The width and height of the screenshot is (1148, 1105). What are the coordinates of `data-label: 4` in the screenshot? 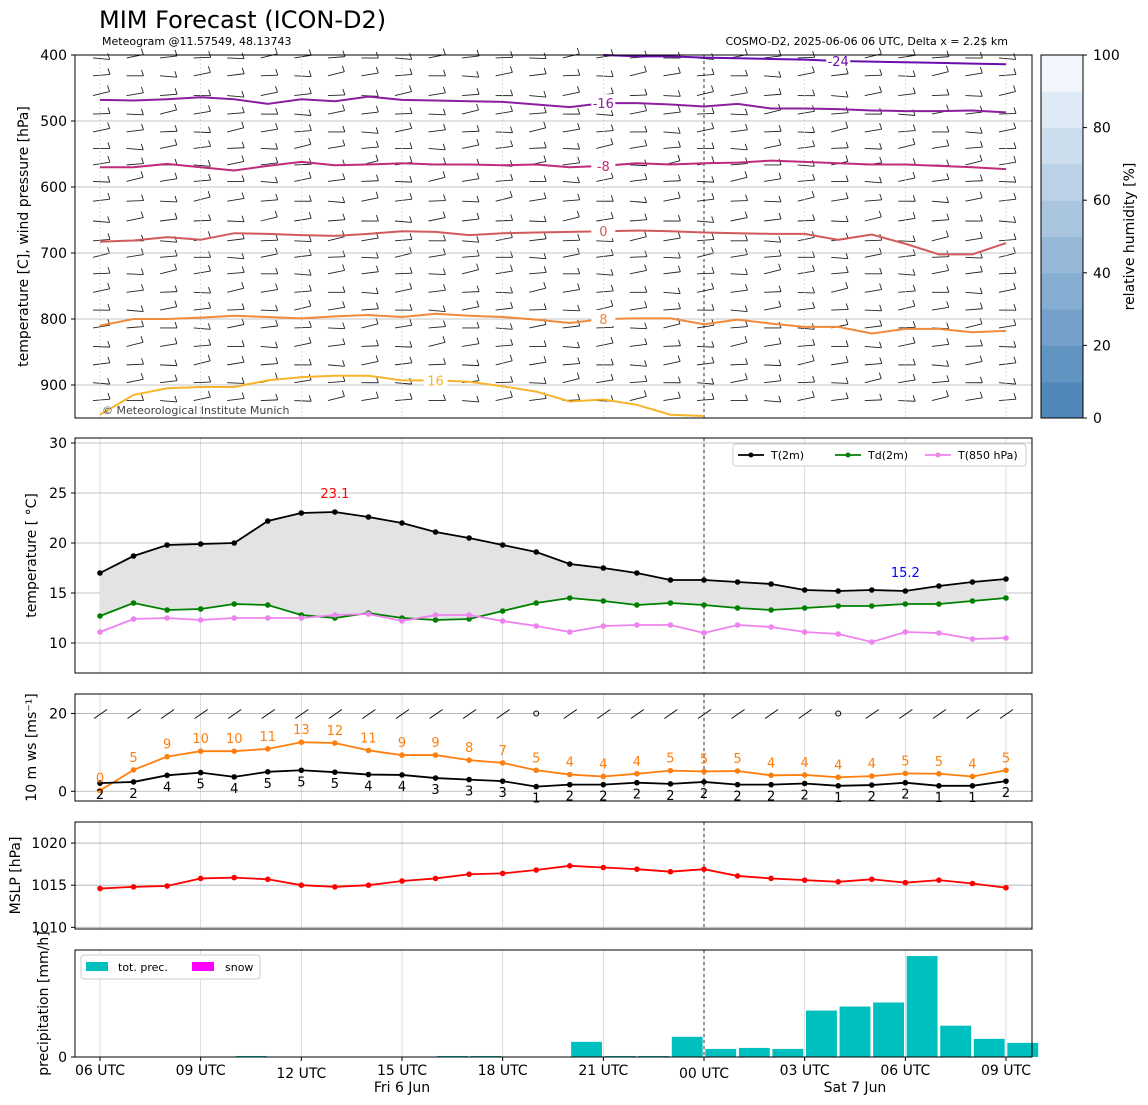 It's located at (402, 787).